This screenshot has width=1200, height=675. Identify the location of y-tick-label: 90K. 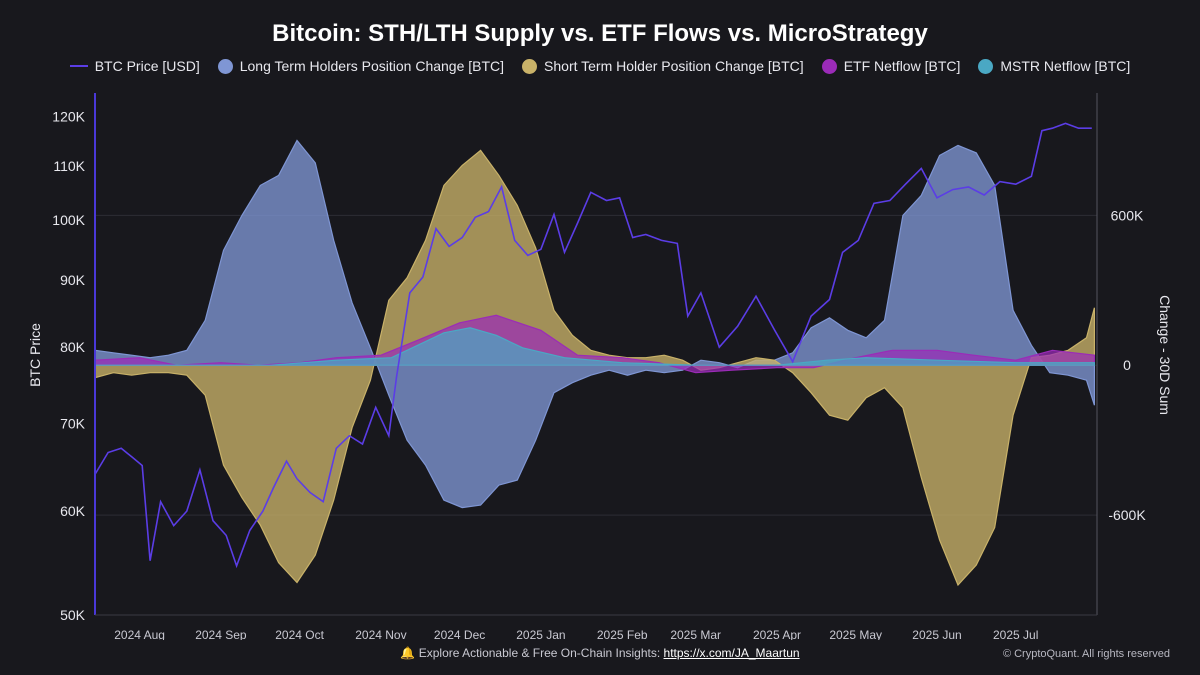
(73, 280).